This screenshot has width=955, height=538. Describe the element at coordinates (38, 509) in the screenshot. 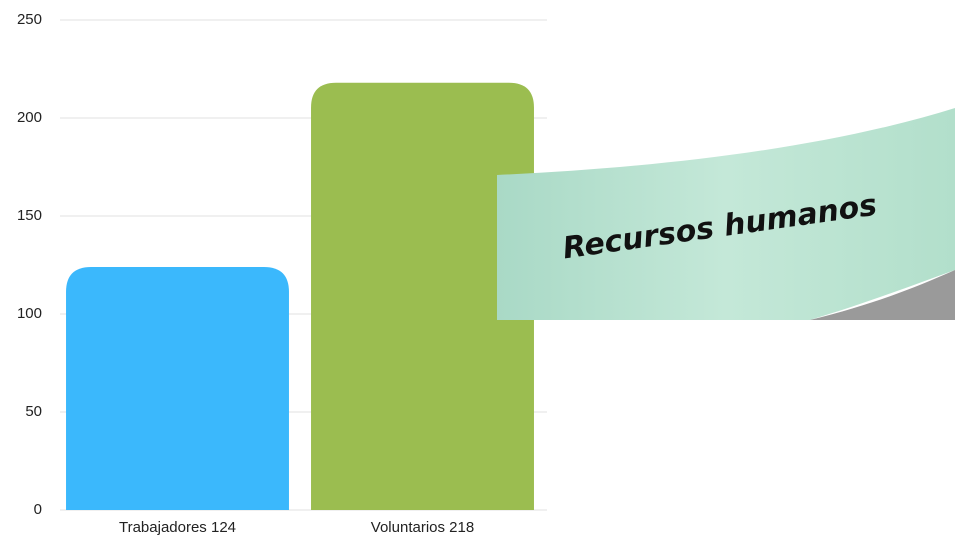

I see `y-tick-label: 0` at that location.